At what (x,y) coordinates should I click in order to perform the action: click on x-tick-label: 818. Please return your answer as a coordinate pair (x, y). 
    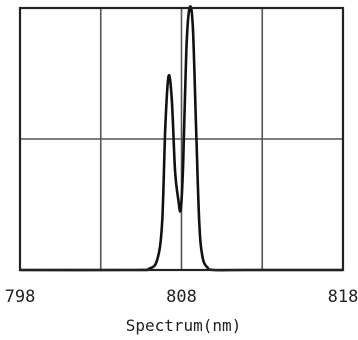
    Looking at the image, I should click on (343, 297).